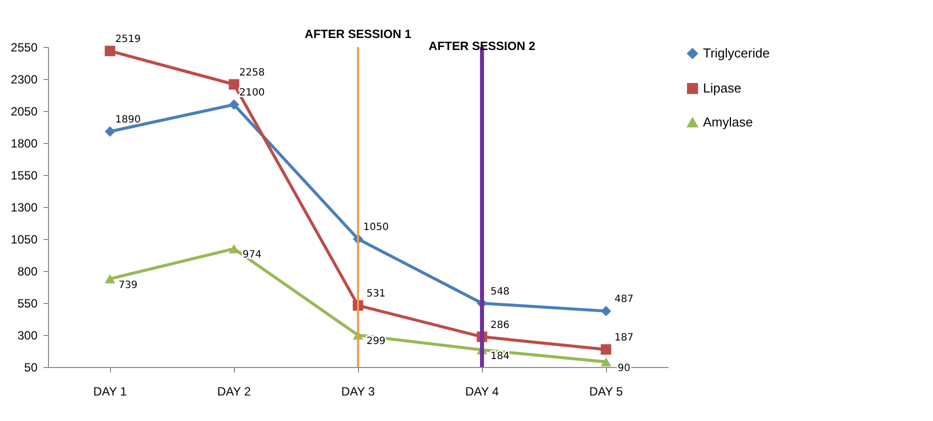 This screenshot has width=933, height=421. I want to click on x-tick-label: DAY 2, so click(234, 391).